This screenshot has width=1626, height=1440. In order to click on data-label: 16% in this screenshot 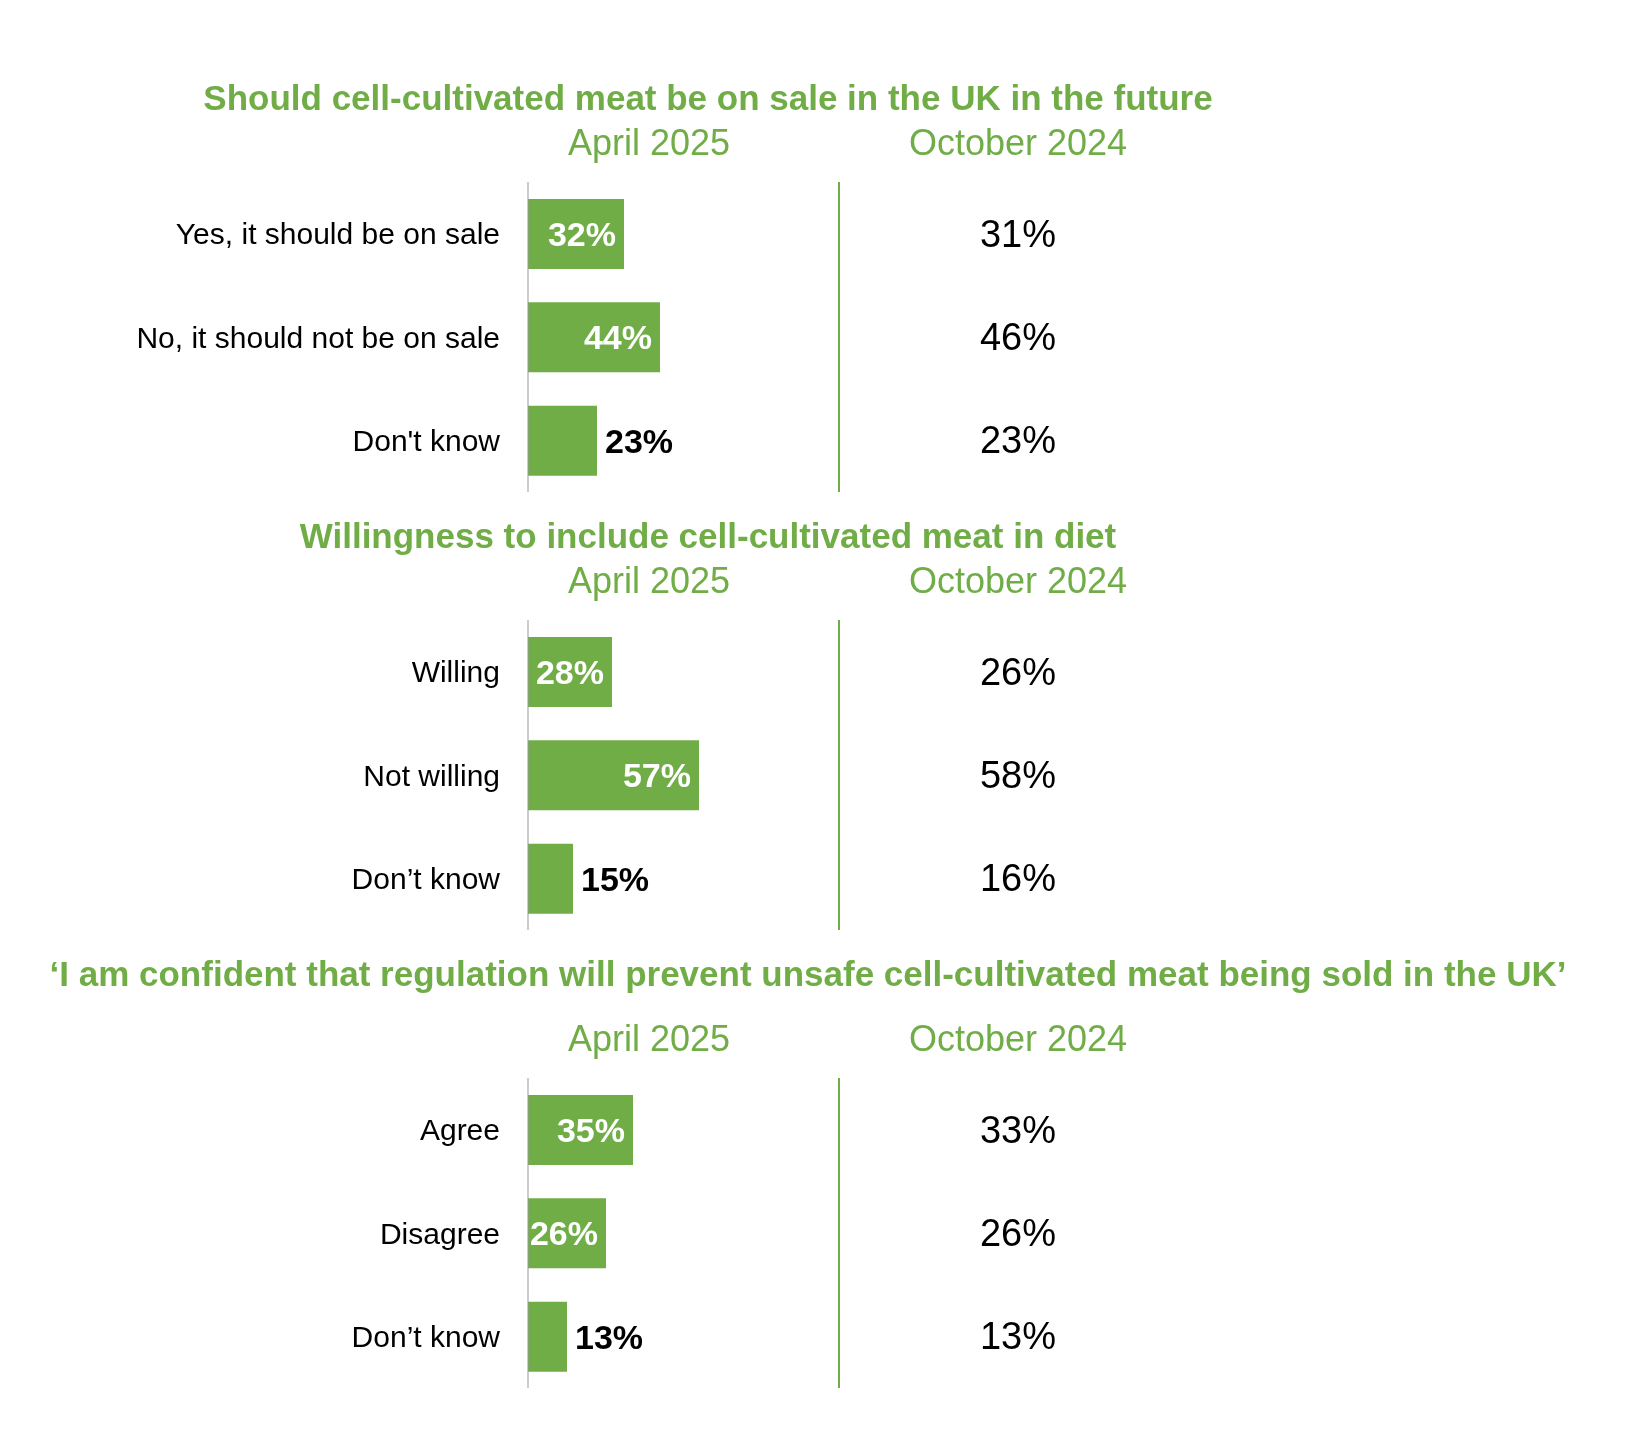, I will do `click(1018, 878)`.